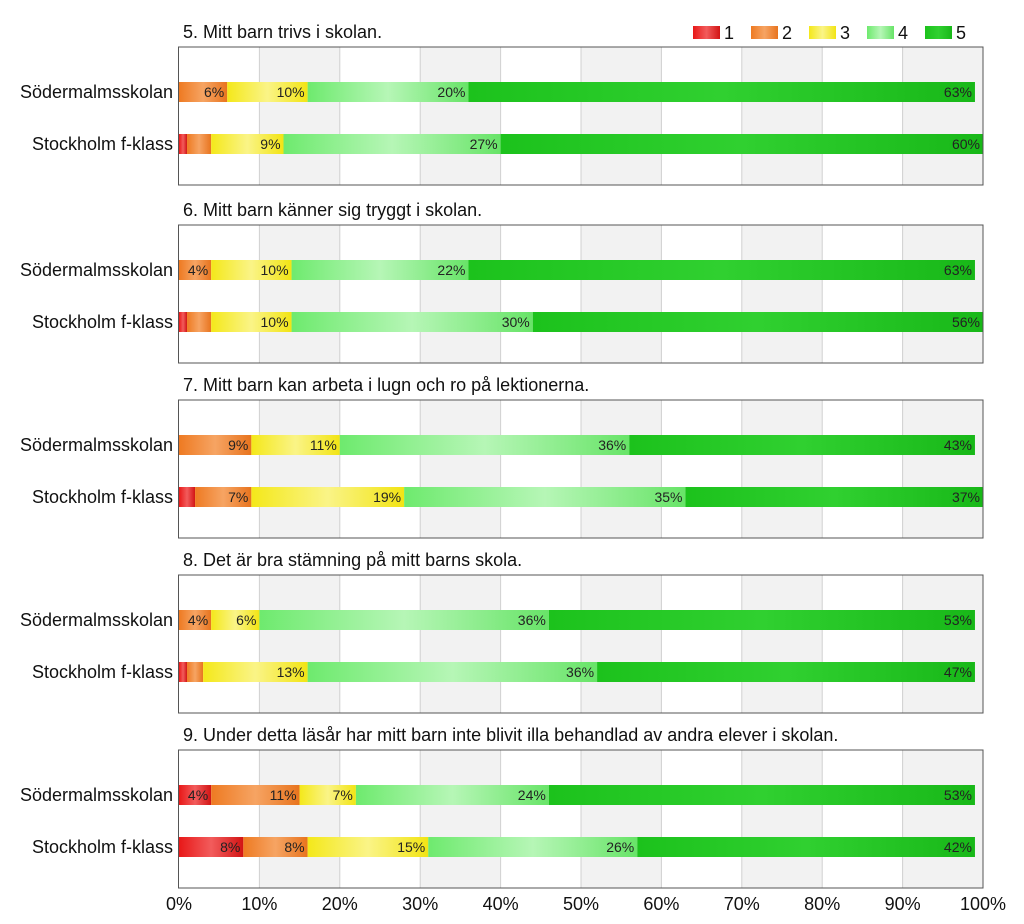 The image size is (1024, 924). I want to click on legend-item: 1, so click(713, 33).